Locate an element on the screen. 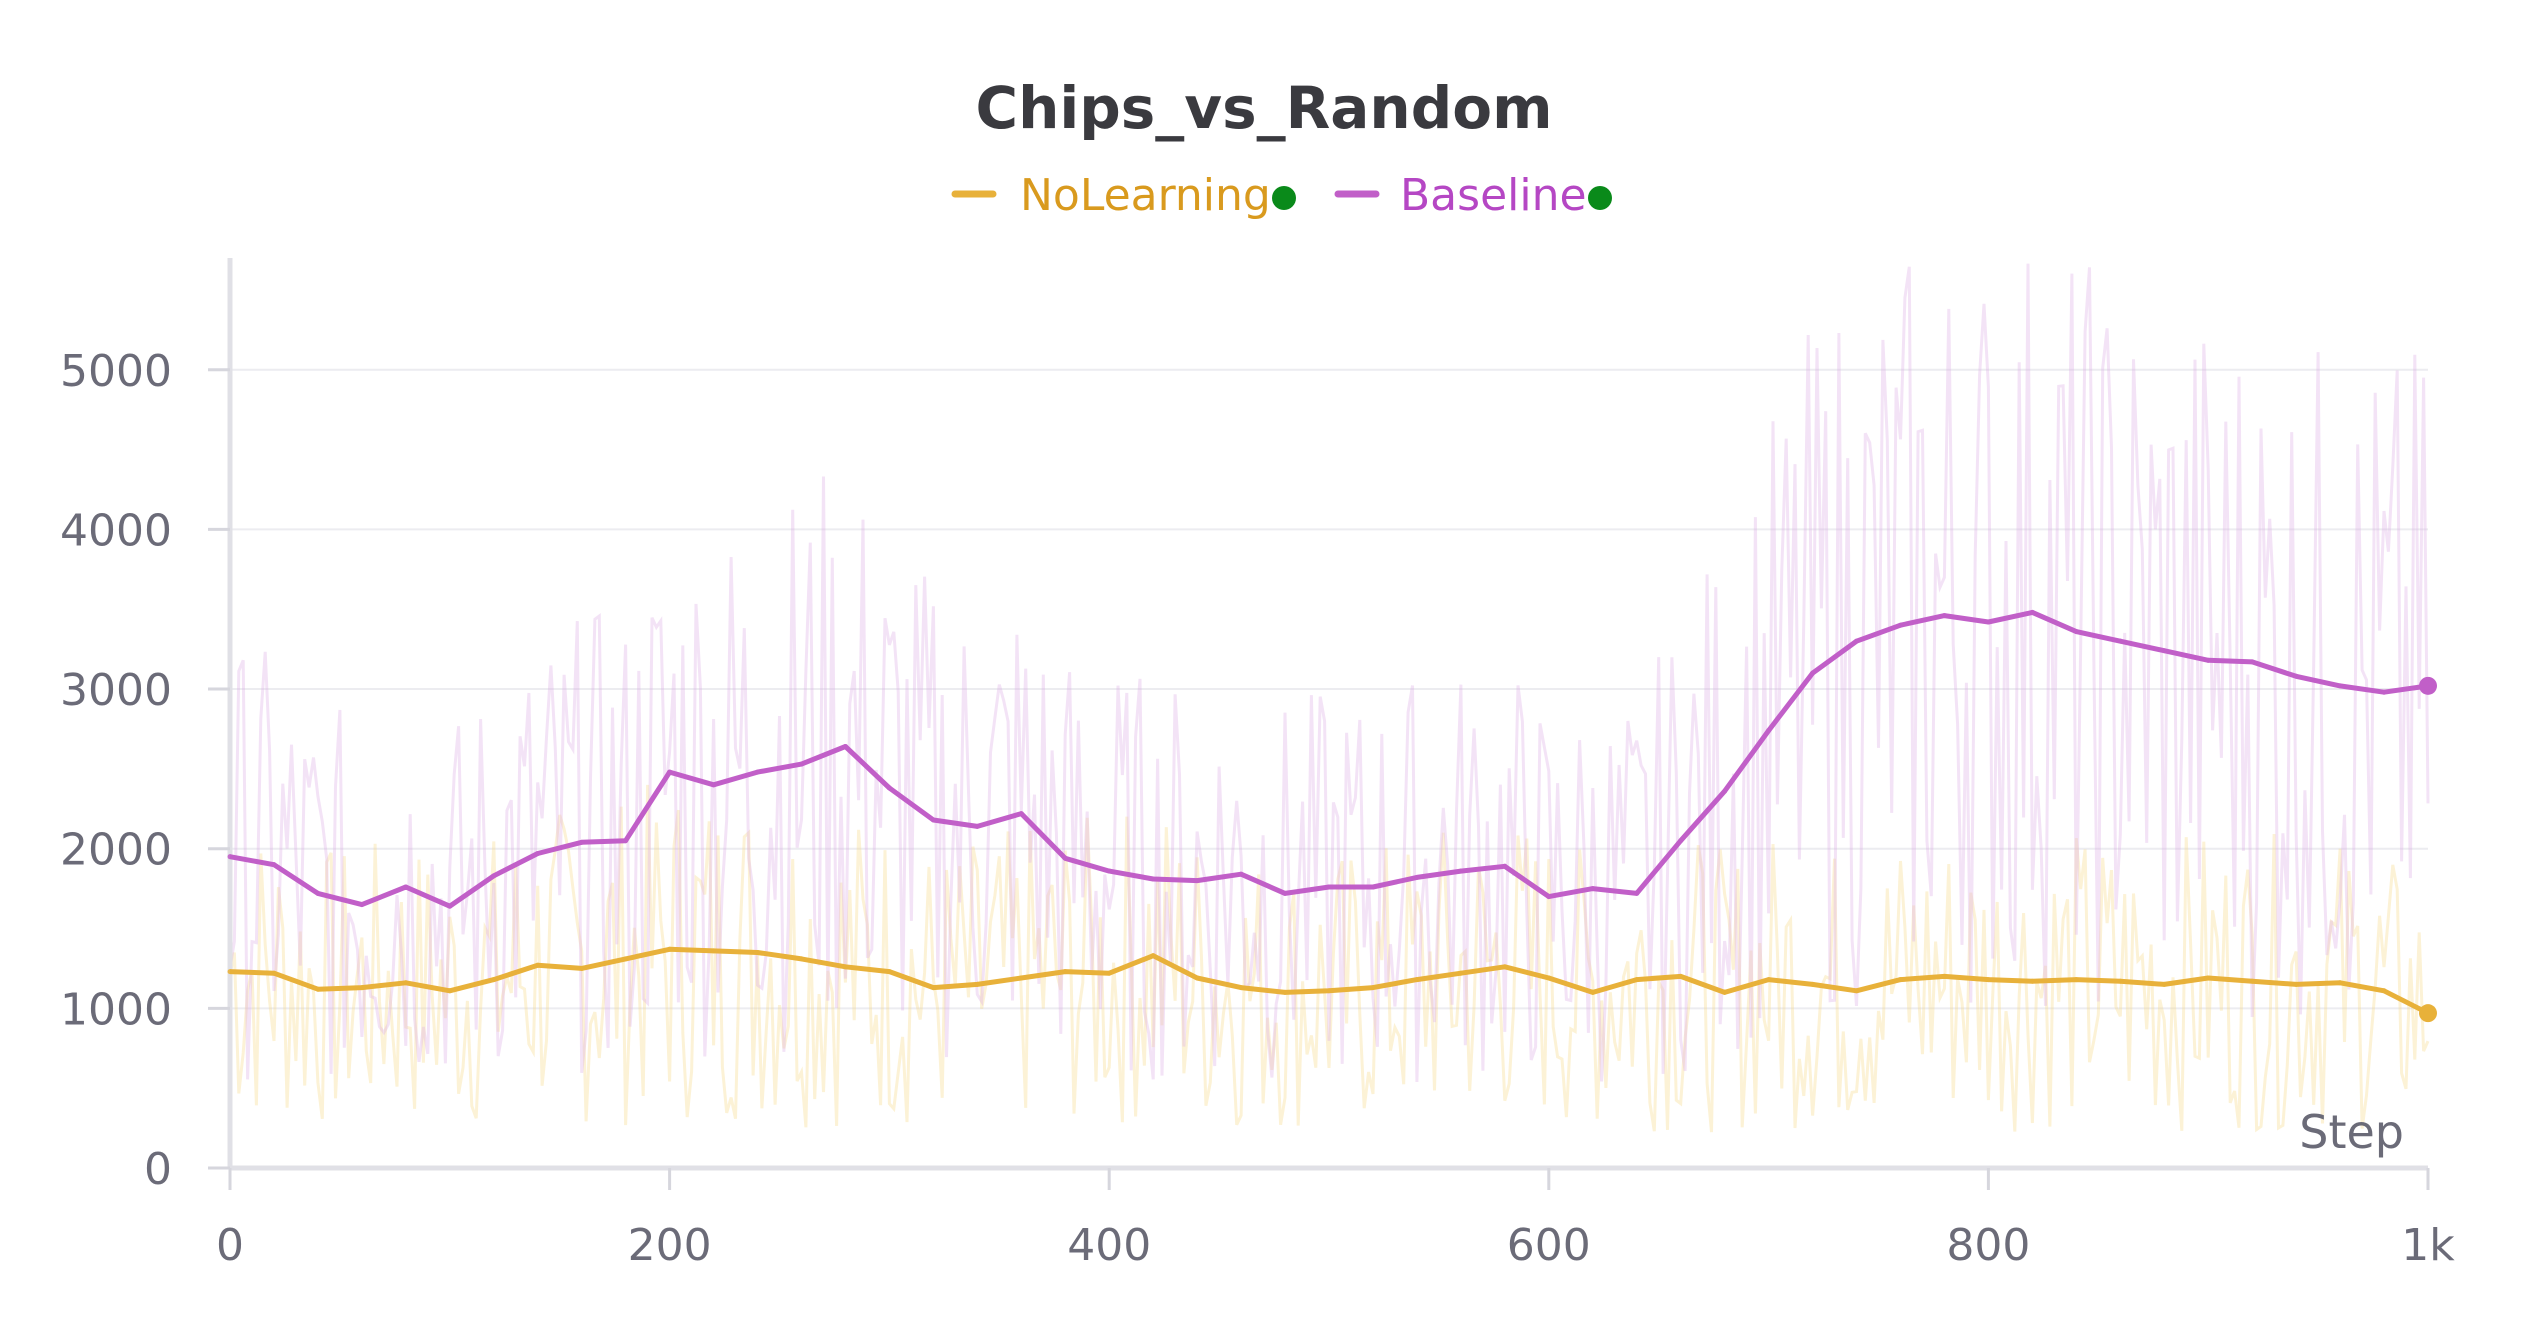  legend-item-baseline: Baseline is located at coordinates (1473, 195).